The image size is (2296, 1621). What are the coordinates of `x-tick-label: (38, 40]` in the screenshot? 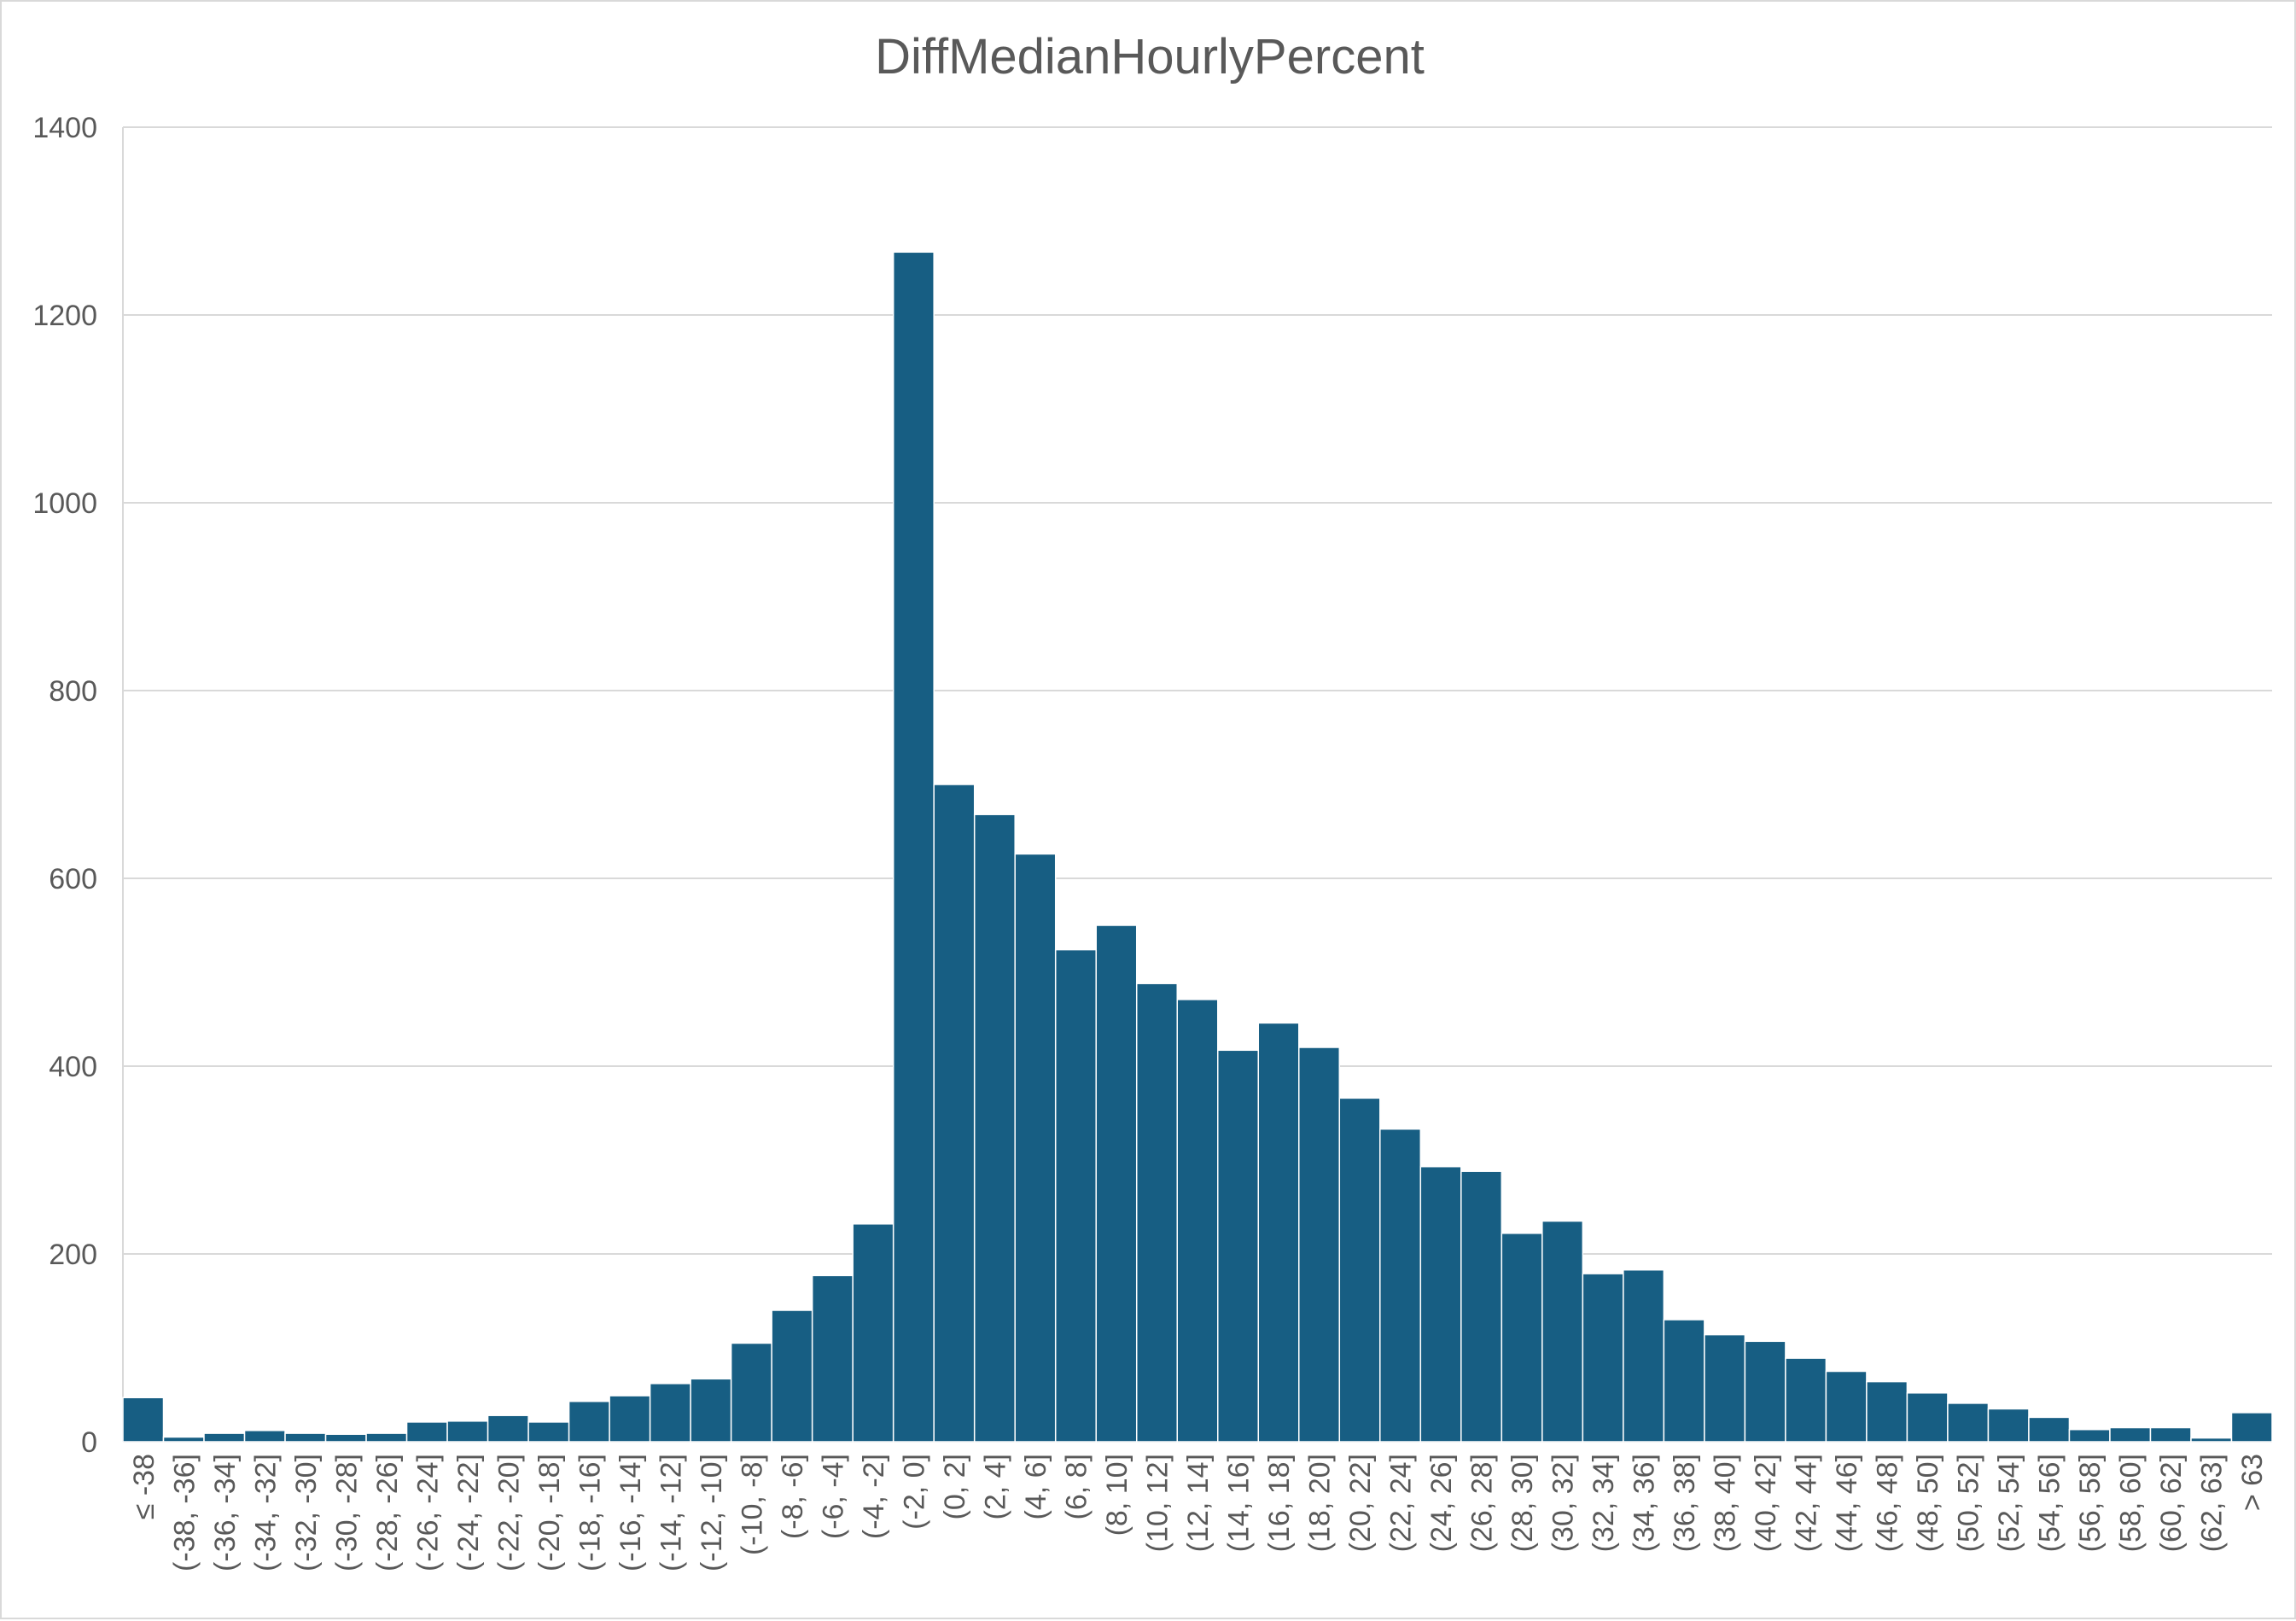 It's located at (1726, 1503).